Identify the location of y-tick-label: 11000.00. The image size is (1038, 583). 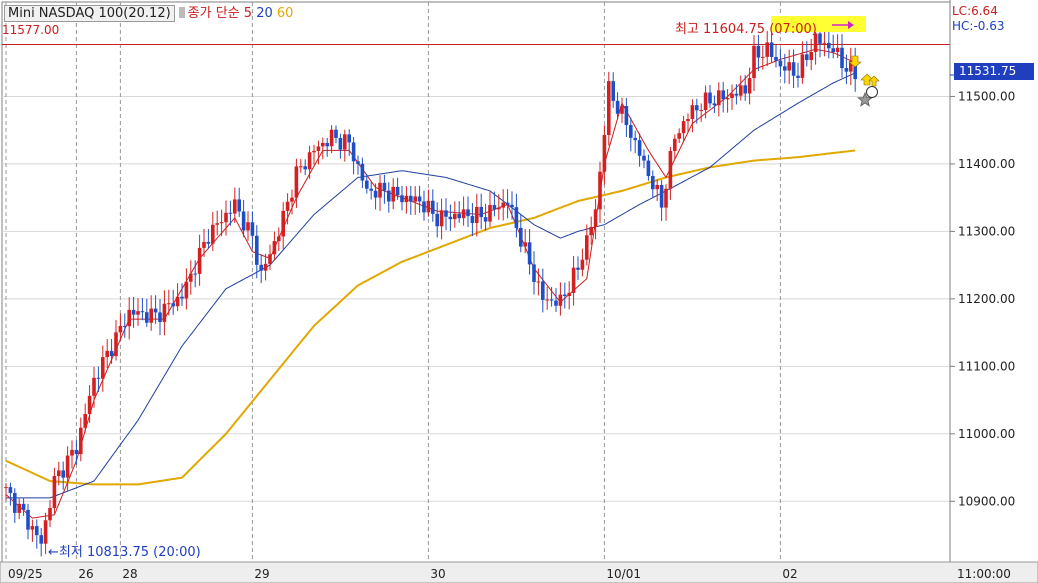
(986, 434).